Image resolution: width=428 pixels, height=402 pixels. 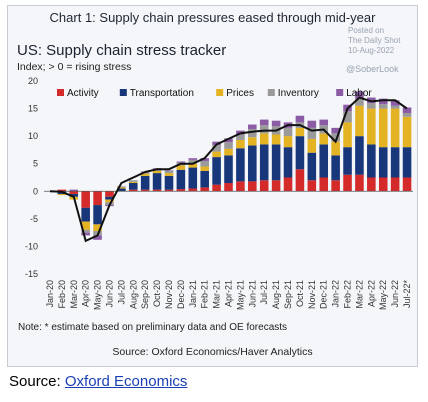 What do you see at coordinates (288, 294) in the screenshot?
I see `x-tick-label: Sep-21` at bounding box center [288, 294].